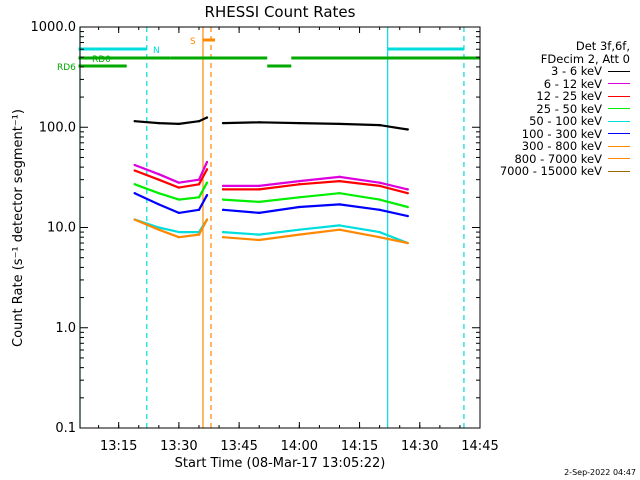 The width and height of the screenshot is (640, 480). Describe the element at coordinates (530, 109) in the screenshot. I see `legend-entry: 25 - 50 keV` at that location.